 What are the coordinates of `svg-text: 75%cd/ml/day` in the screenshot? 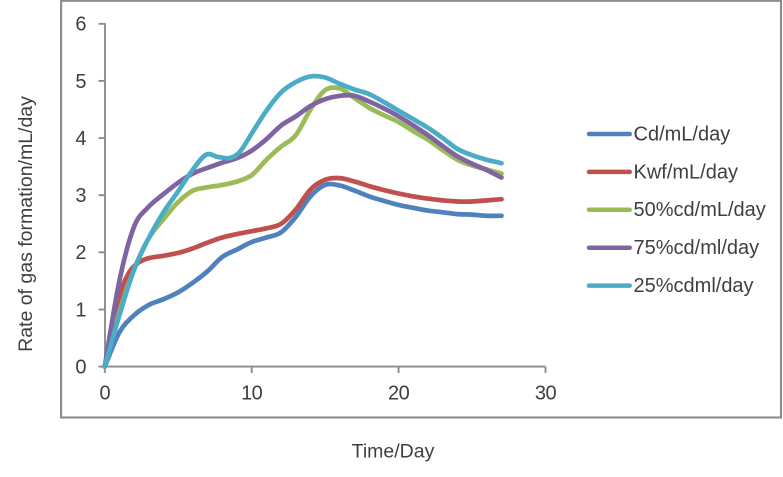 It's located at (697, 248).